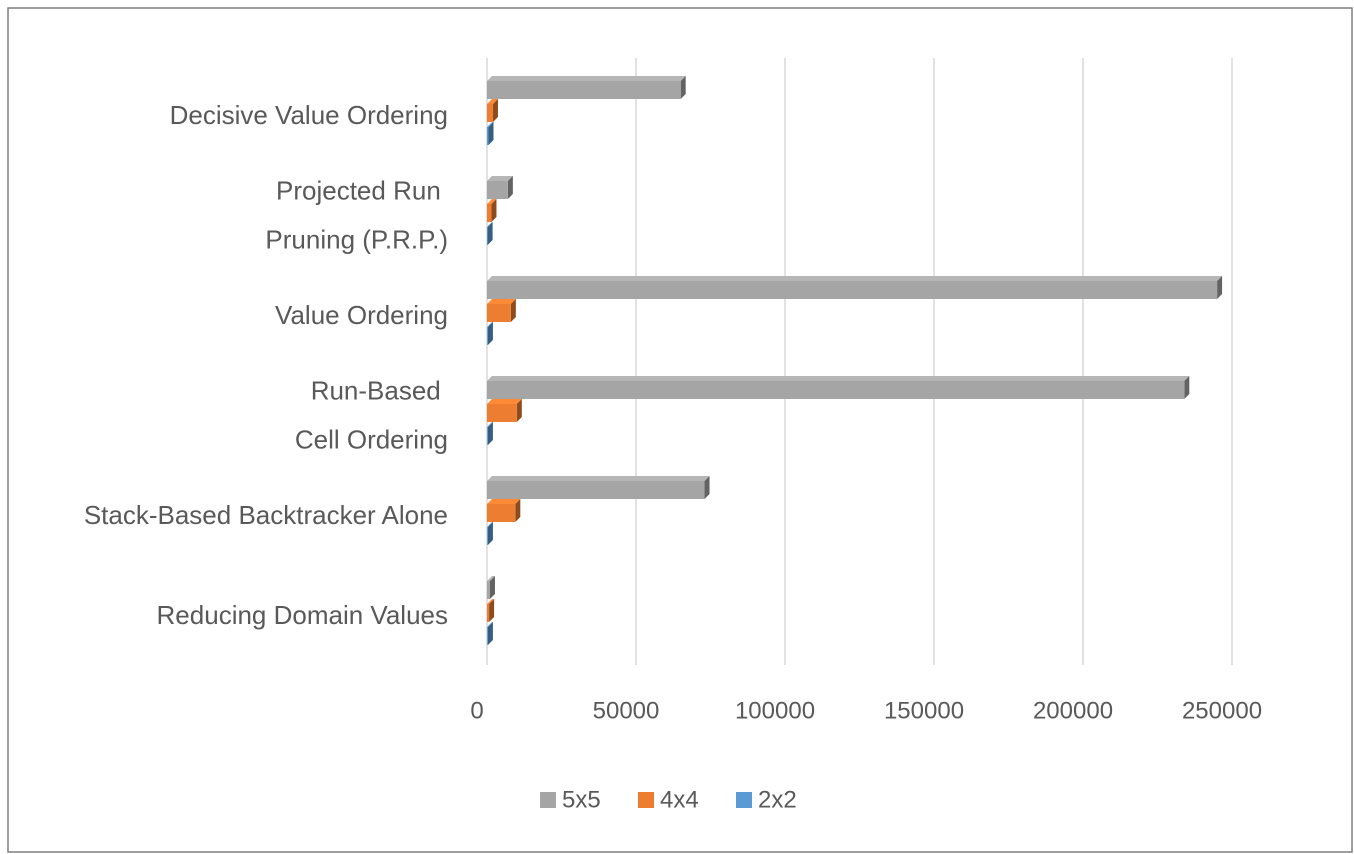 The height and width of the screenshot is (854, 1354). Describe the element at coordinates (924, 710) in the screenshot. I see `x-tick-label: 150000` at that location.